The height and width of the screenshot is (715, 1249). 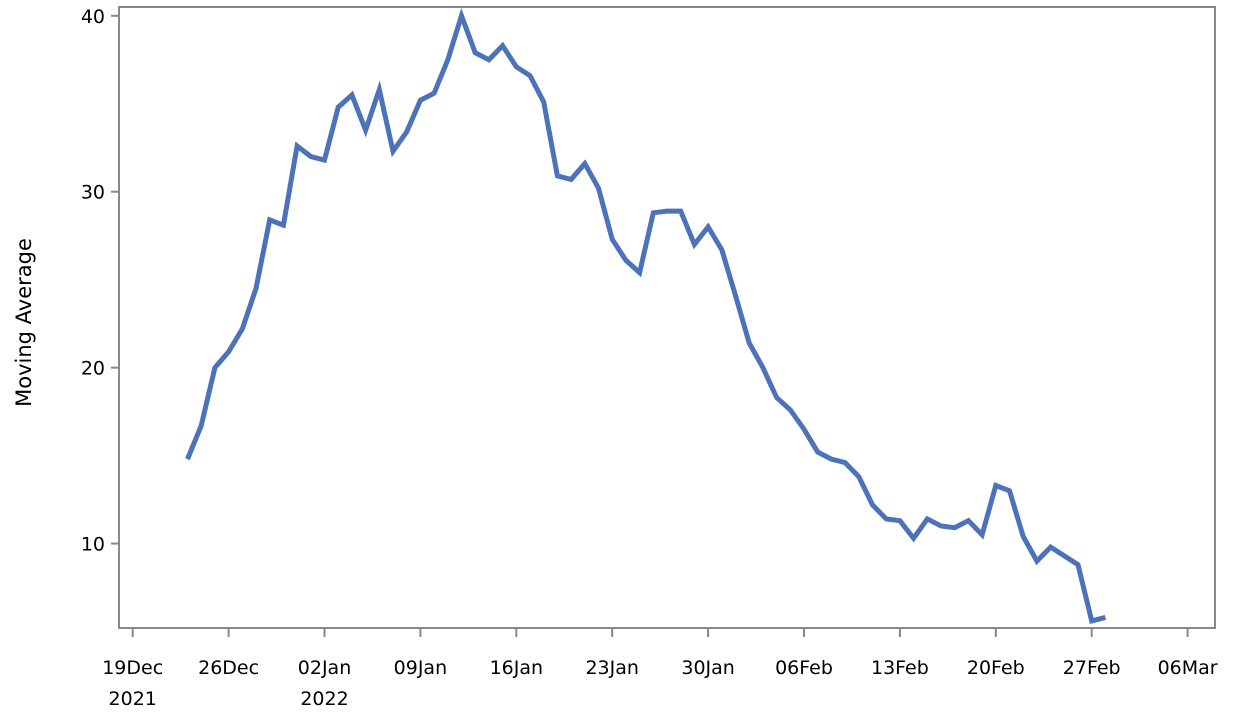 What do you see at coordinates (804, 668) in the screenshot?
I see `x-tick-label: 06Feb` at bounding box center [804, 668].